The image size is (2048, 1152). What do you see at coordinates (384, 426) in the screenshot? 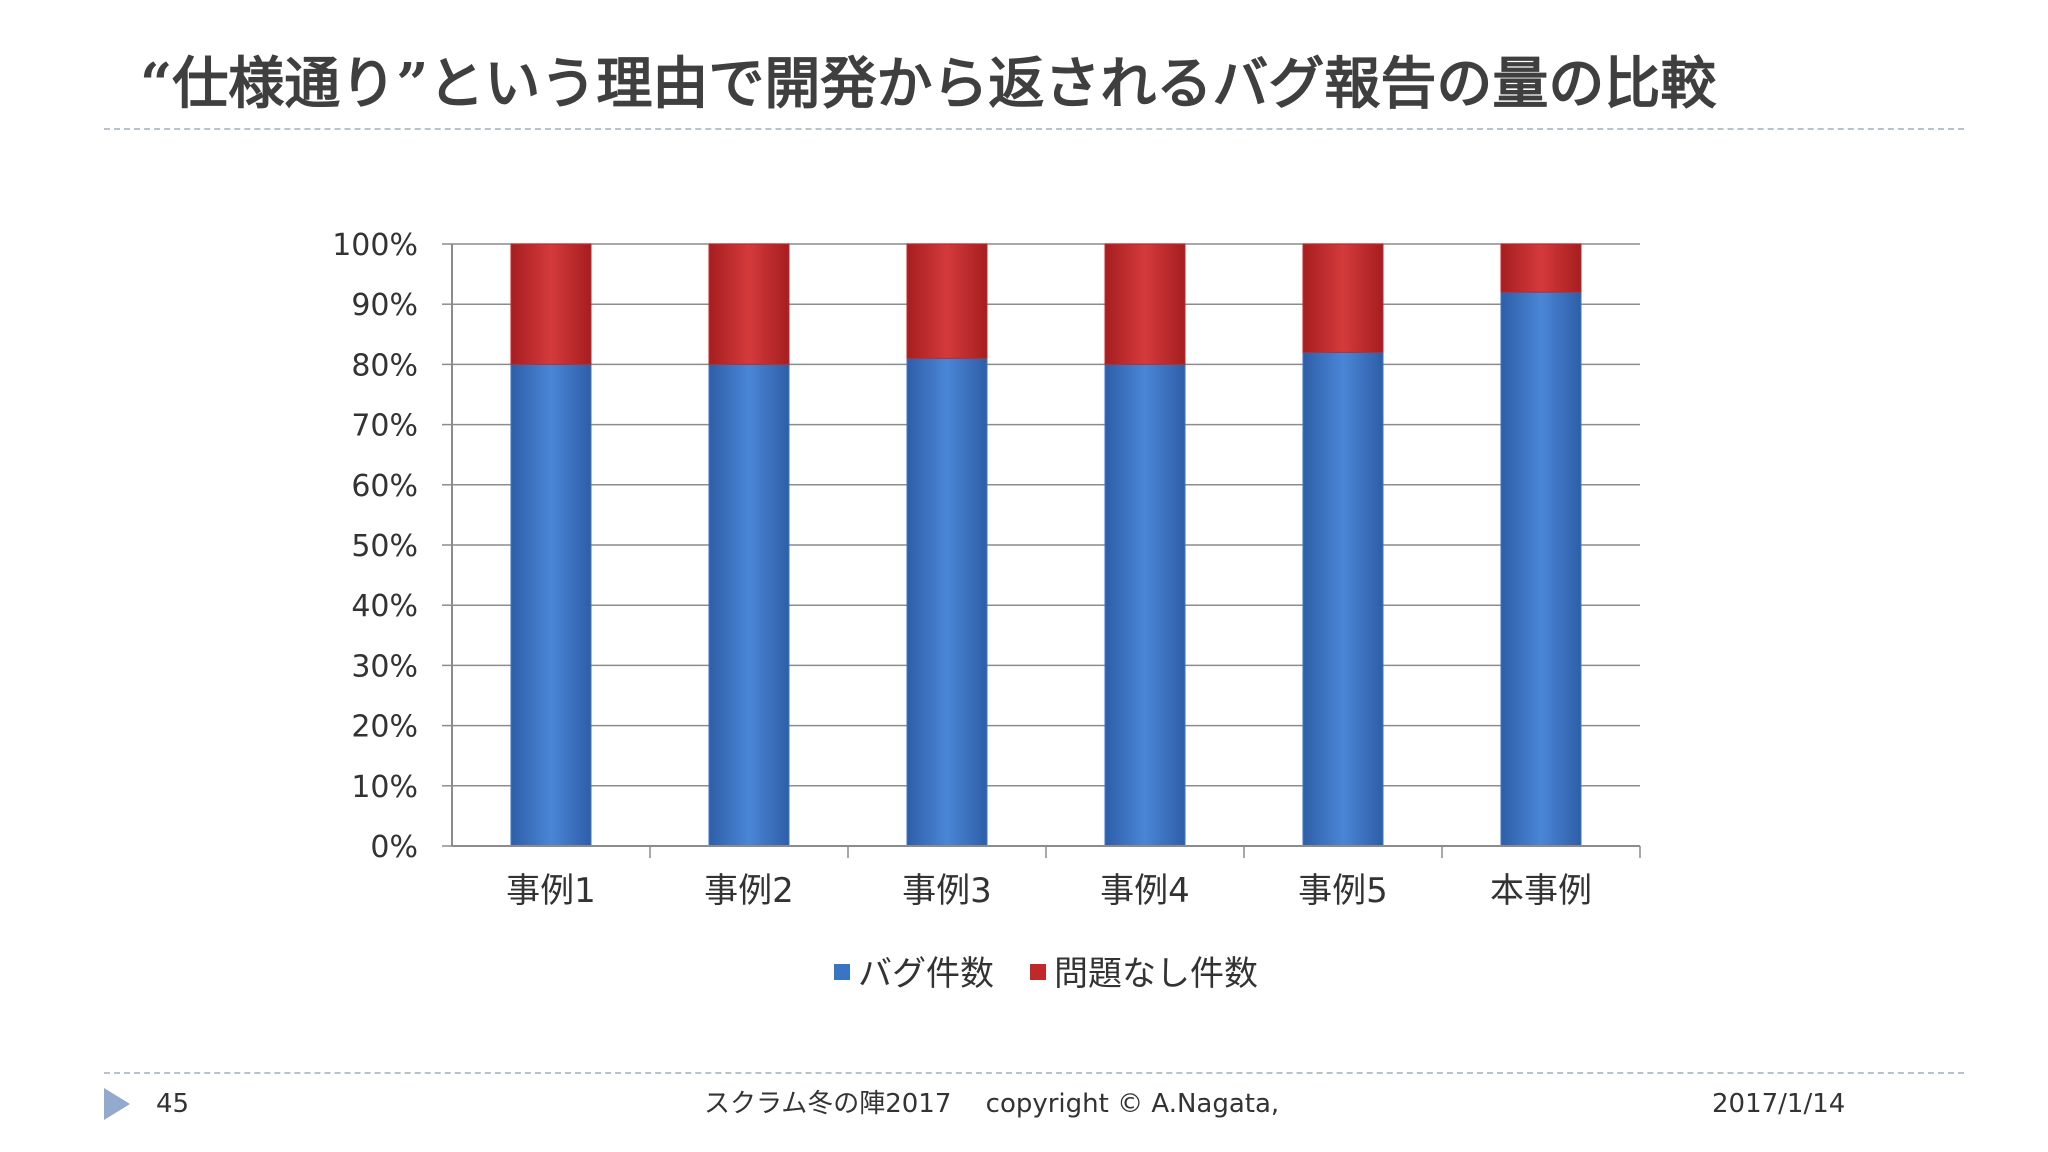
I see `y-tick-label: 70%` at bounding box center [384, 426].